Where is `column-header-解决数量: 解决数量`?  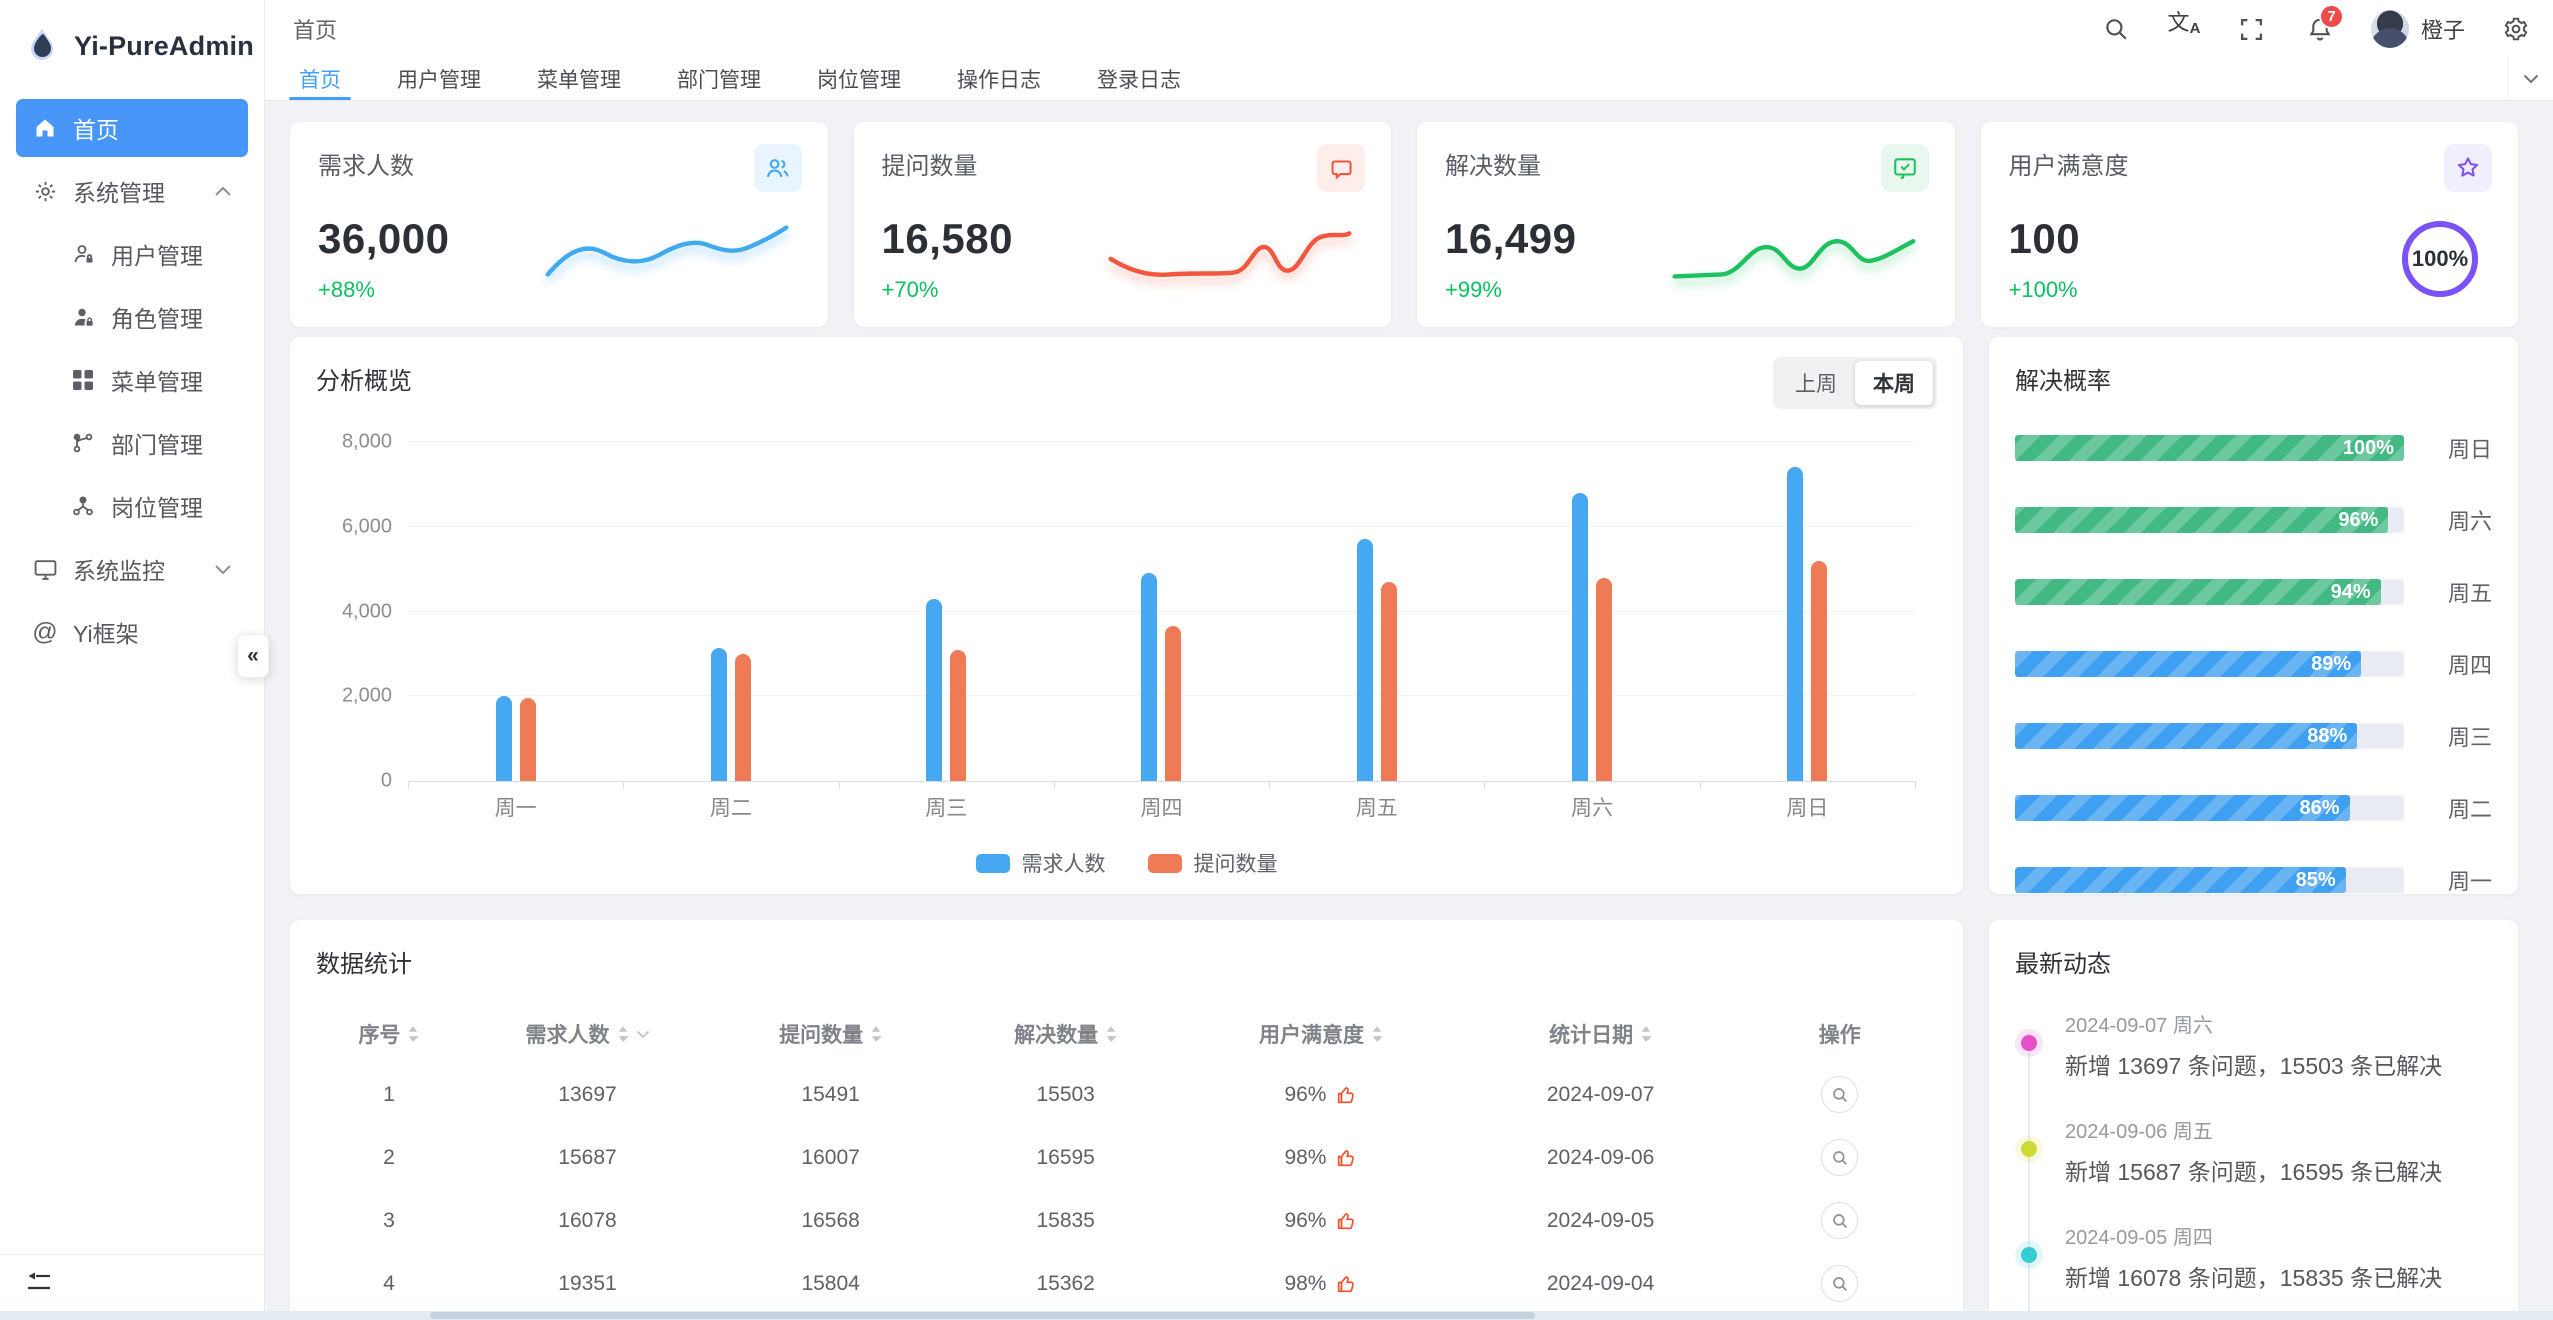 column-header-解决数量: 解决数量 is located at coordinates (1065, 1034).